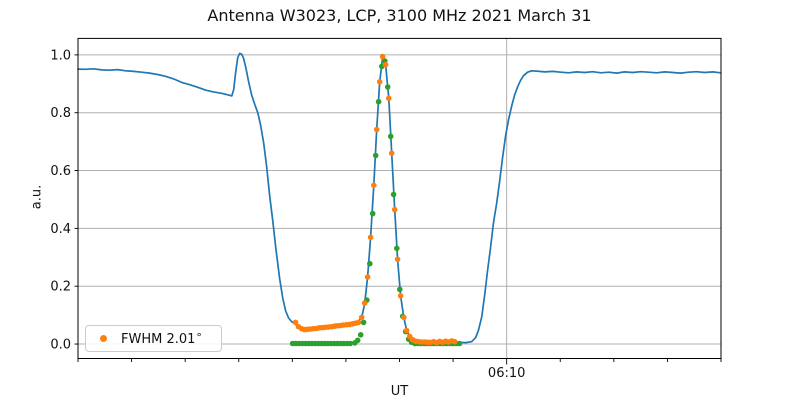 The width and height of the screenshot is (800, 400). I want to click on legend: FWHM 2.01°, so click(153, 338).